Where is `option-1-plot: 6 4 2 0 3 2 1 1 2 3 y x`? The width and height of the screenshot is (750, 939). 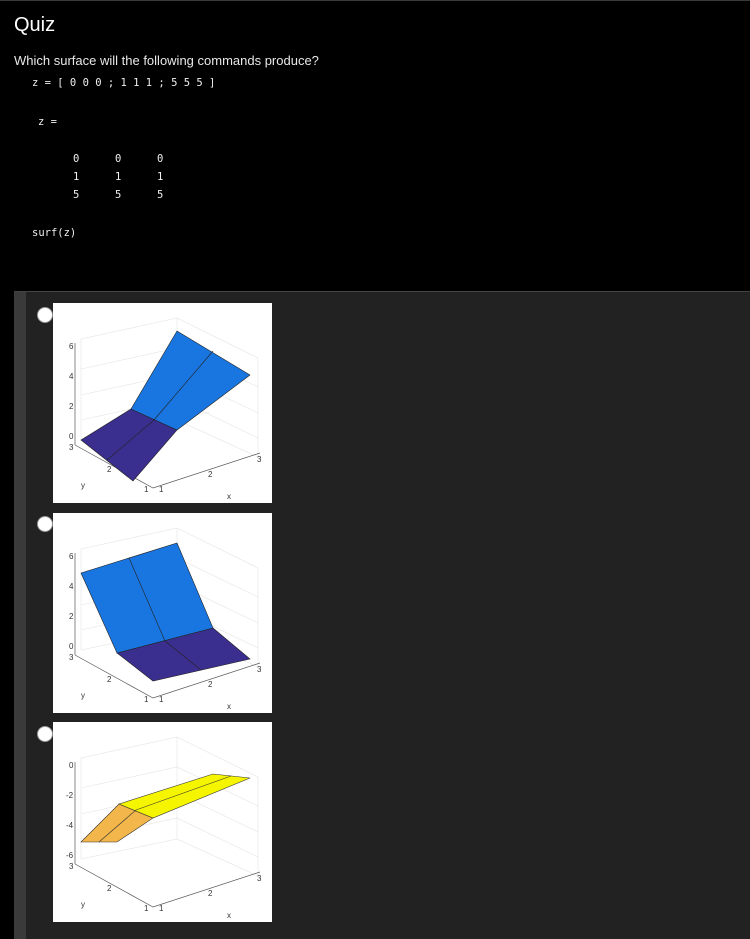 option-1-plot: 6 4 2 0 3 2 1 1 2 3 y x is located at coordinates (162, 403).